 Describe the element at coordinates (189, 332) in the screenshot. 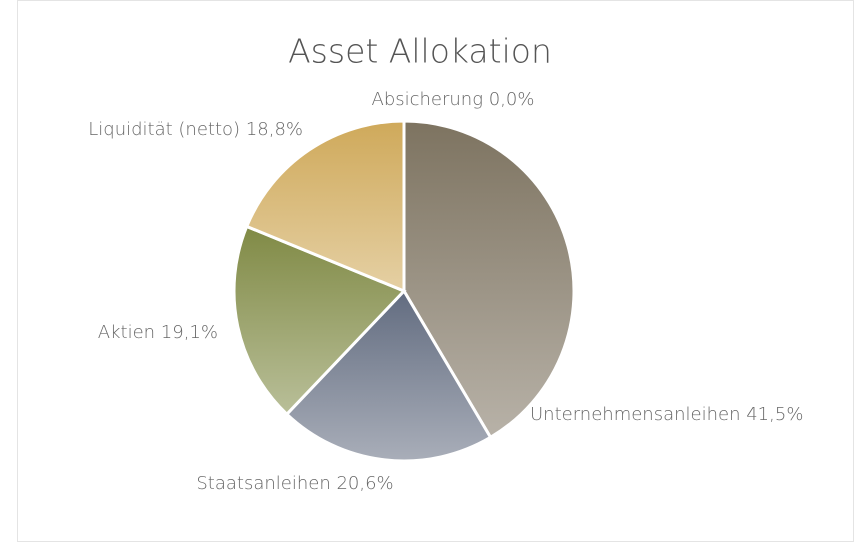

I see `slice-value-label: 19,1%` at that location.